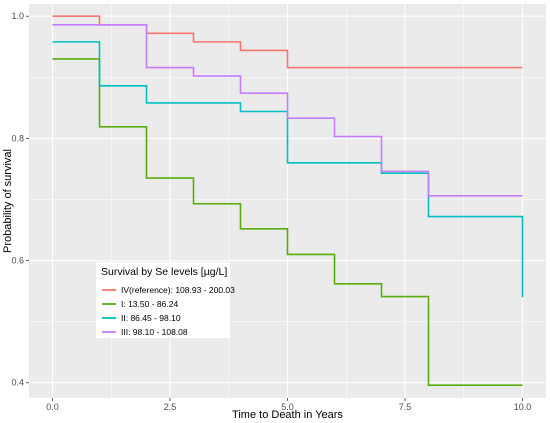 This screenshot has height=423, width=550. What do you see at coordinates (151, 318) in the screenshot?
I see `legend-label-3: II: 86.45 - 98.10` at bounding box center [151, 318].